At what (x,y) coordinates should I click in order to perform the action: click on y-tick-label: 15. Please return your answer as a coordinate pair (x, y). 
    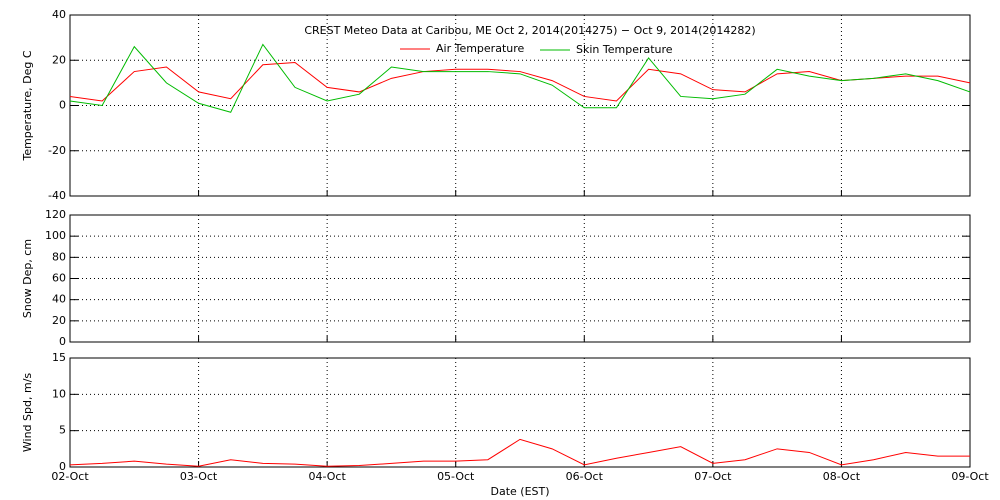
    Looking at the image, I should click on (59, 357).